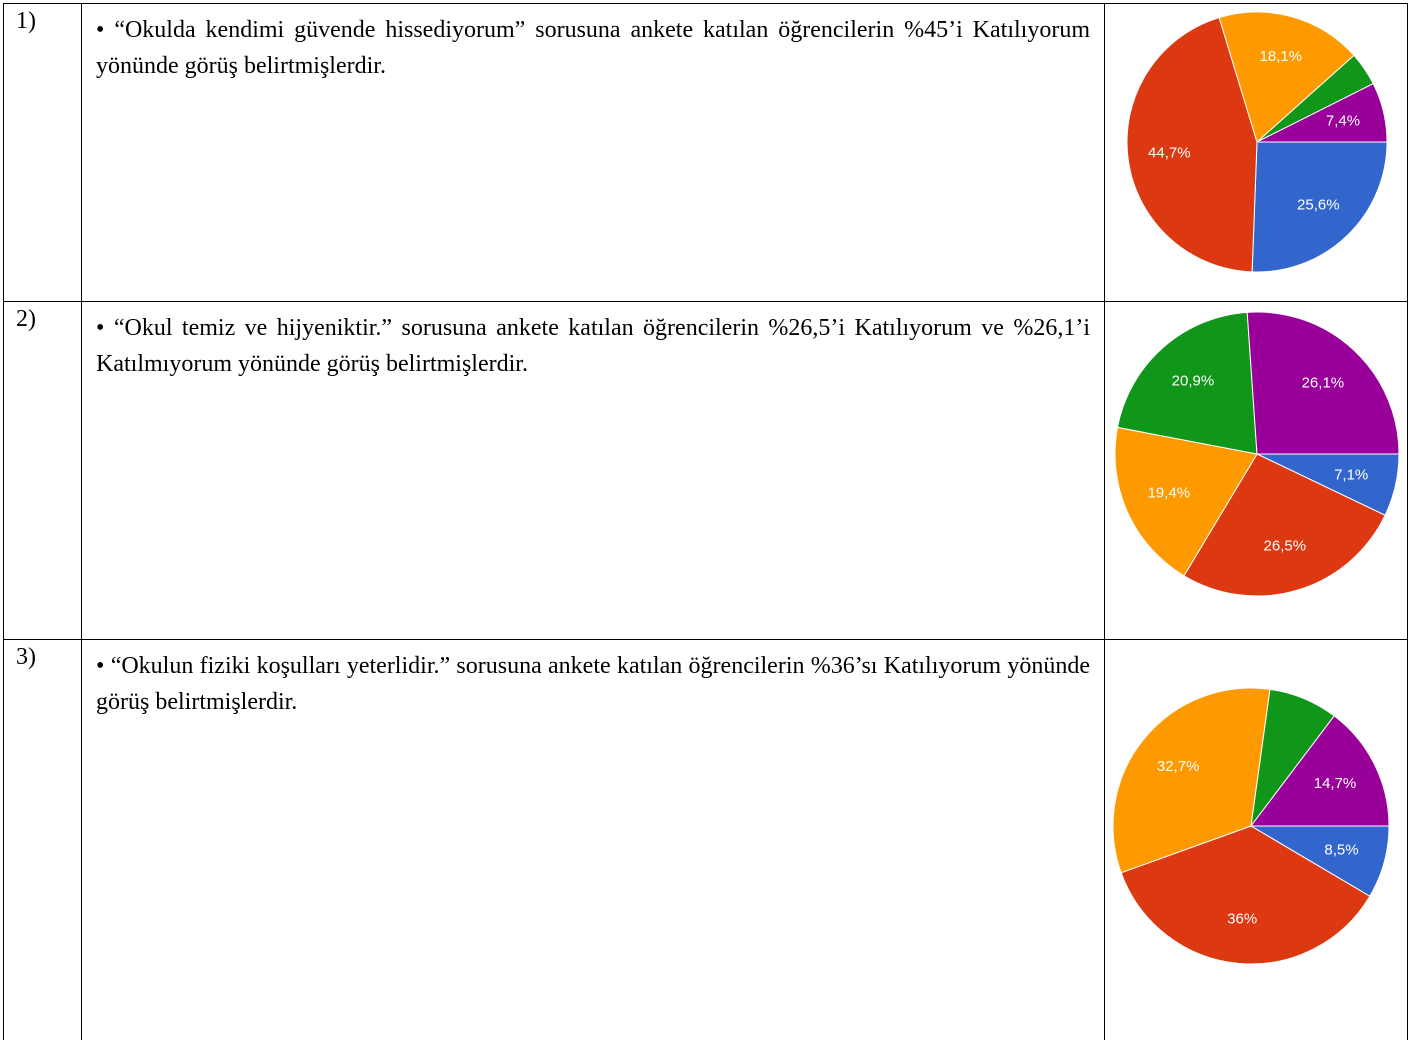 This screenshot has height=1040, width=1417. What do you see at coordinates (1351, 474) in the screenshot?
I see `slice-label: 7,1%` at bounding box center [1351, 474].